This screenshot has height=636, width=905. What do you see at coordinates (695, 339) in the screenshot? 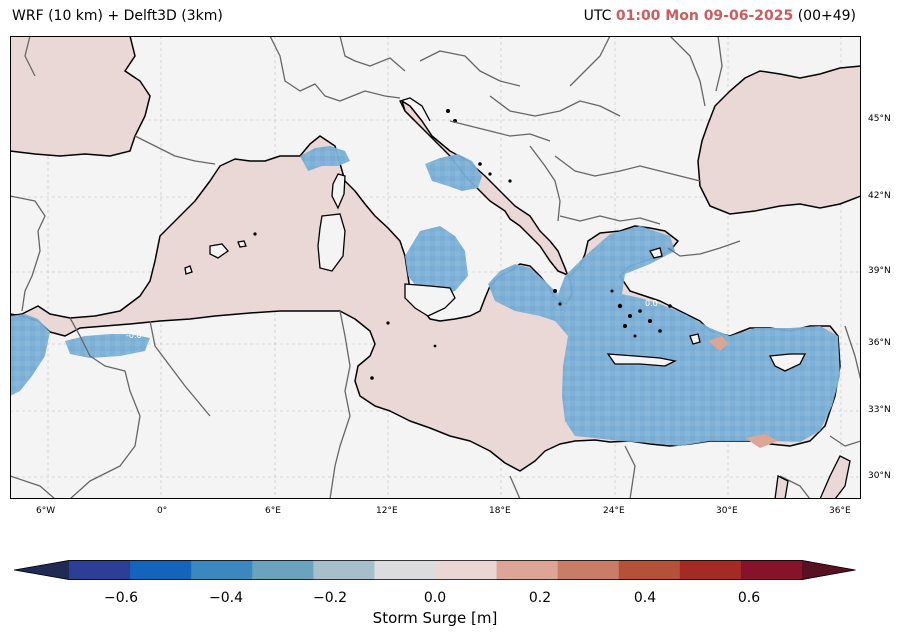
I see `island-rhodes` at bounding box center [695, 339].